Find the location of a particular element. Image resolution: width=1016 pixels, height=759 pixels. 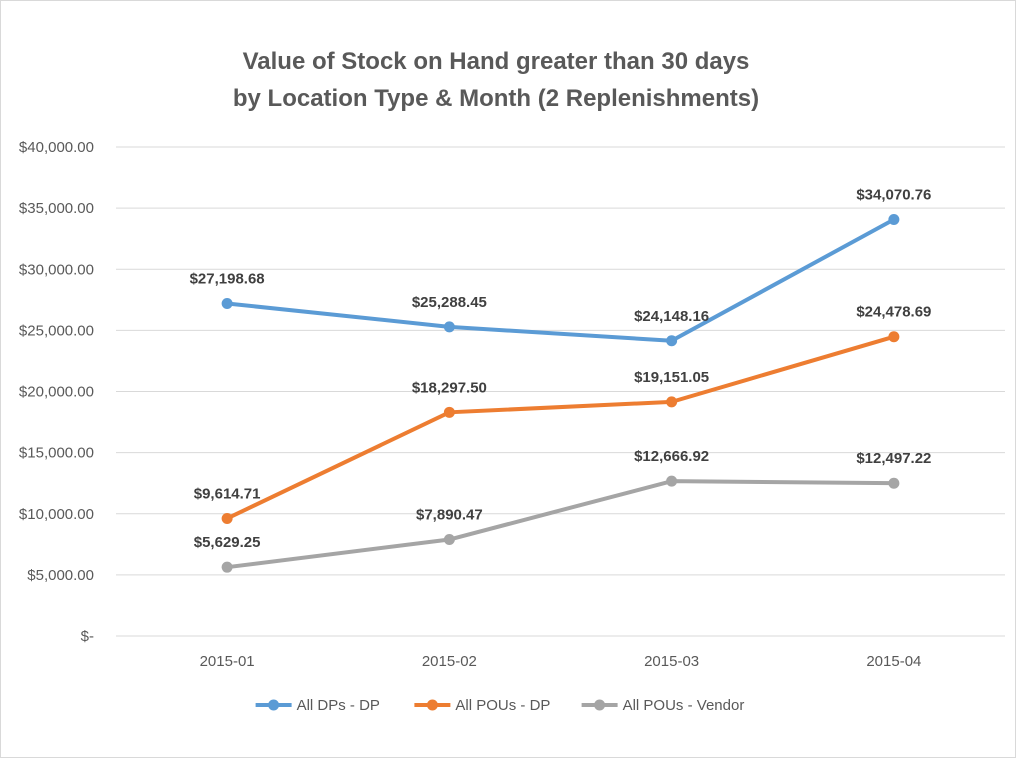

x-tick-label: 2015-03 is located at coordinates (671, 661).